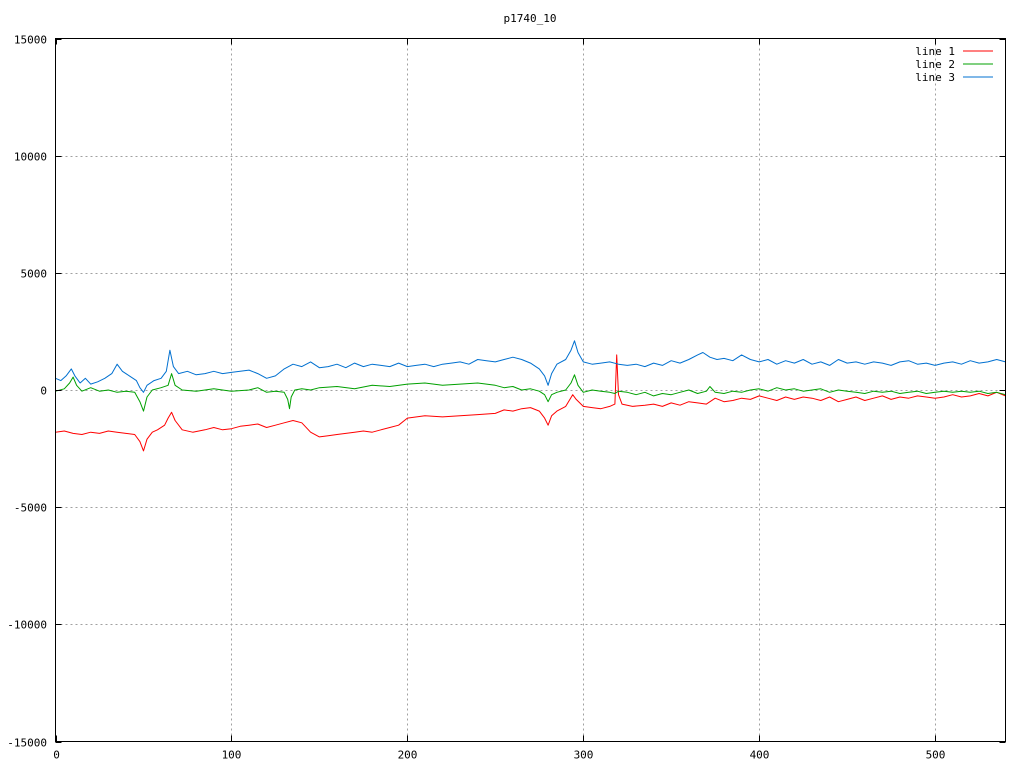  Describe the element at coordinates (43, 391) in the screenshot. I see `y-tick-label: 0` at that location.